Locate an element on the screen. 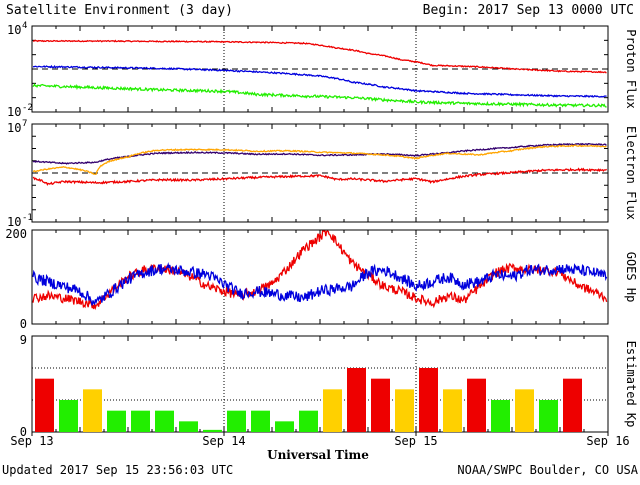 The image size is (640, 485). y-tick-label-electron-0: 10 7 is located at coordinates (17, 127).